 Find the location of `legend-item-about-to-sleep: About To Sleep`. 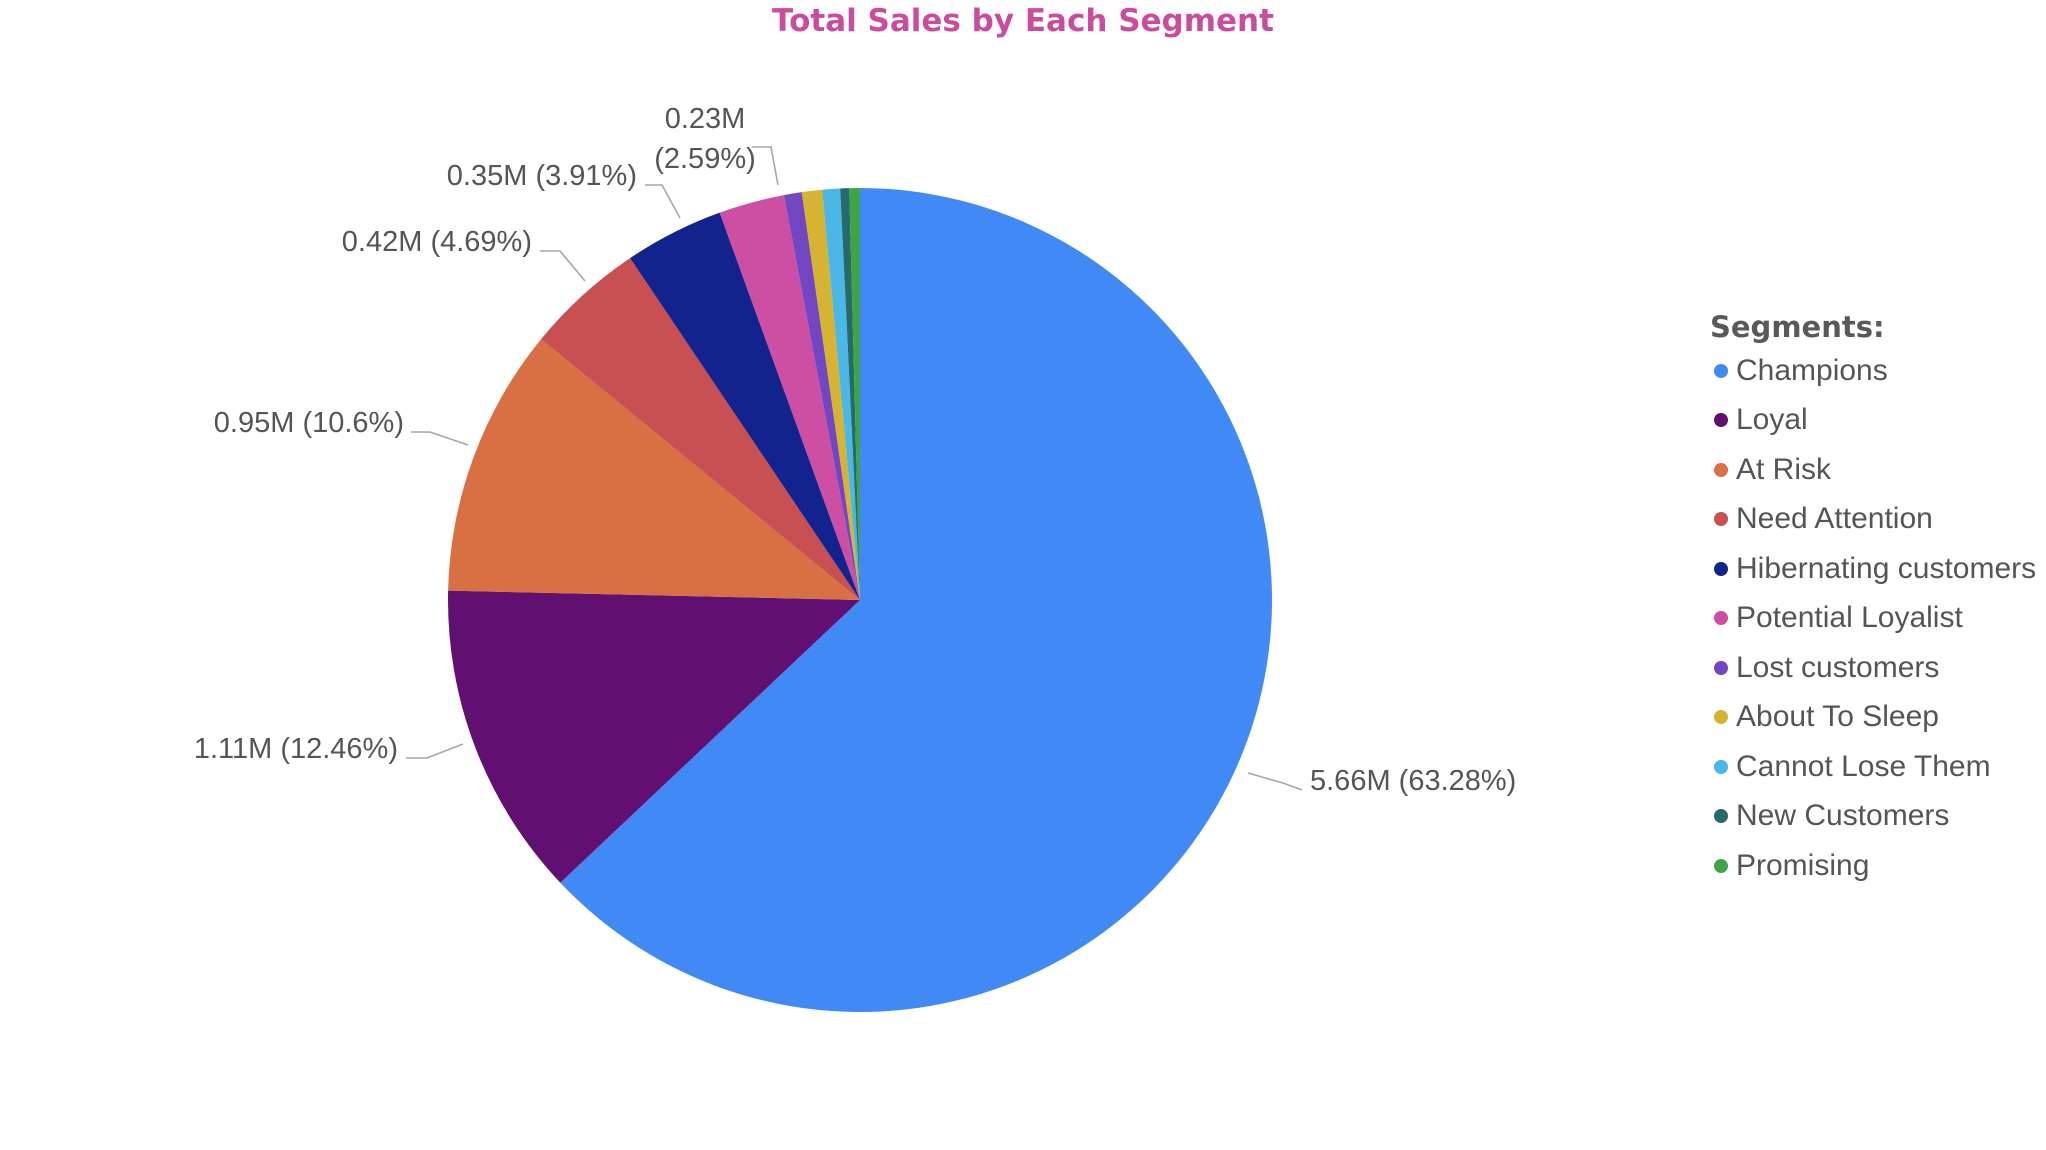

legend-item-about-to-sleep: About To Sleep is located at coordinates (1873, 718).